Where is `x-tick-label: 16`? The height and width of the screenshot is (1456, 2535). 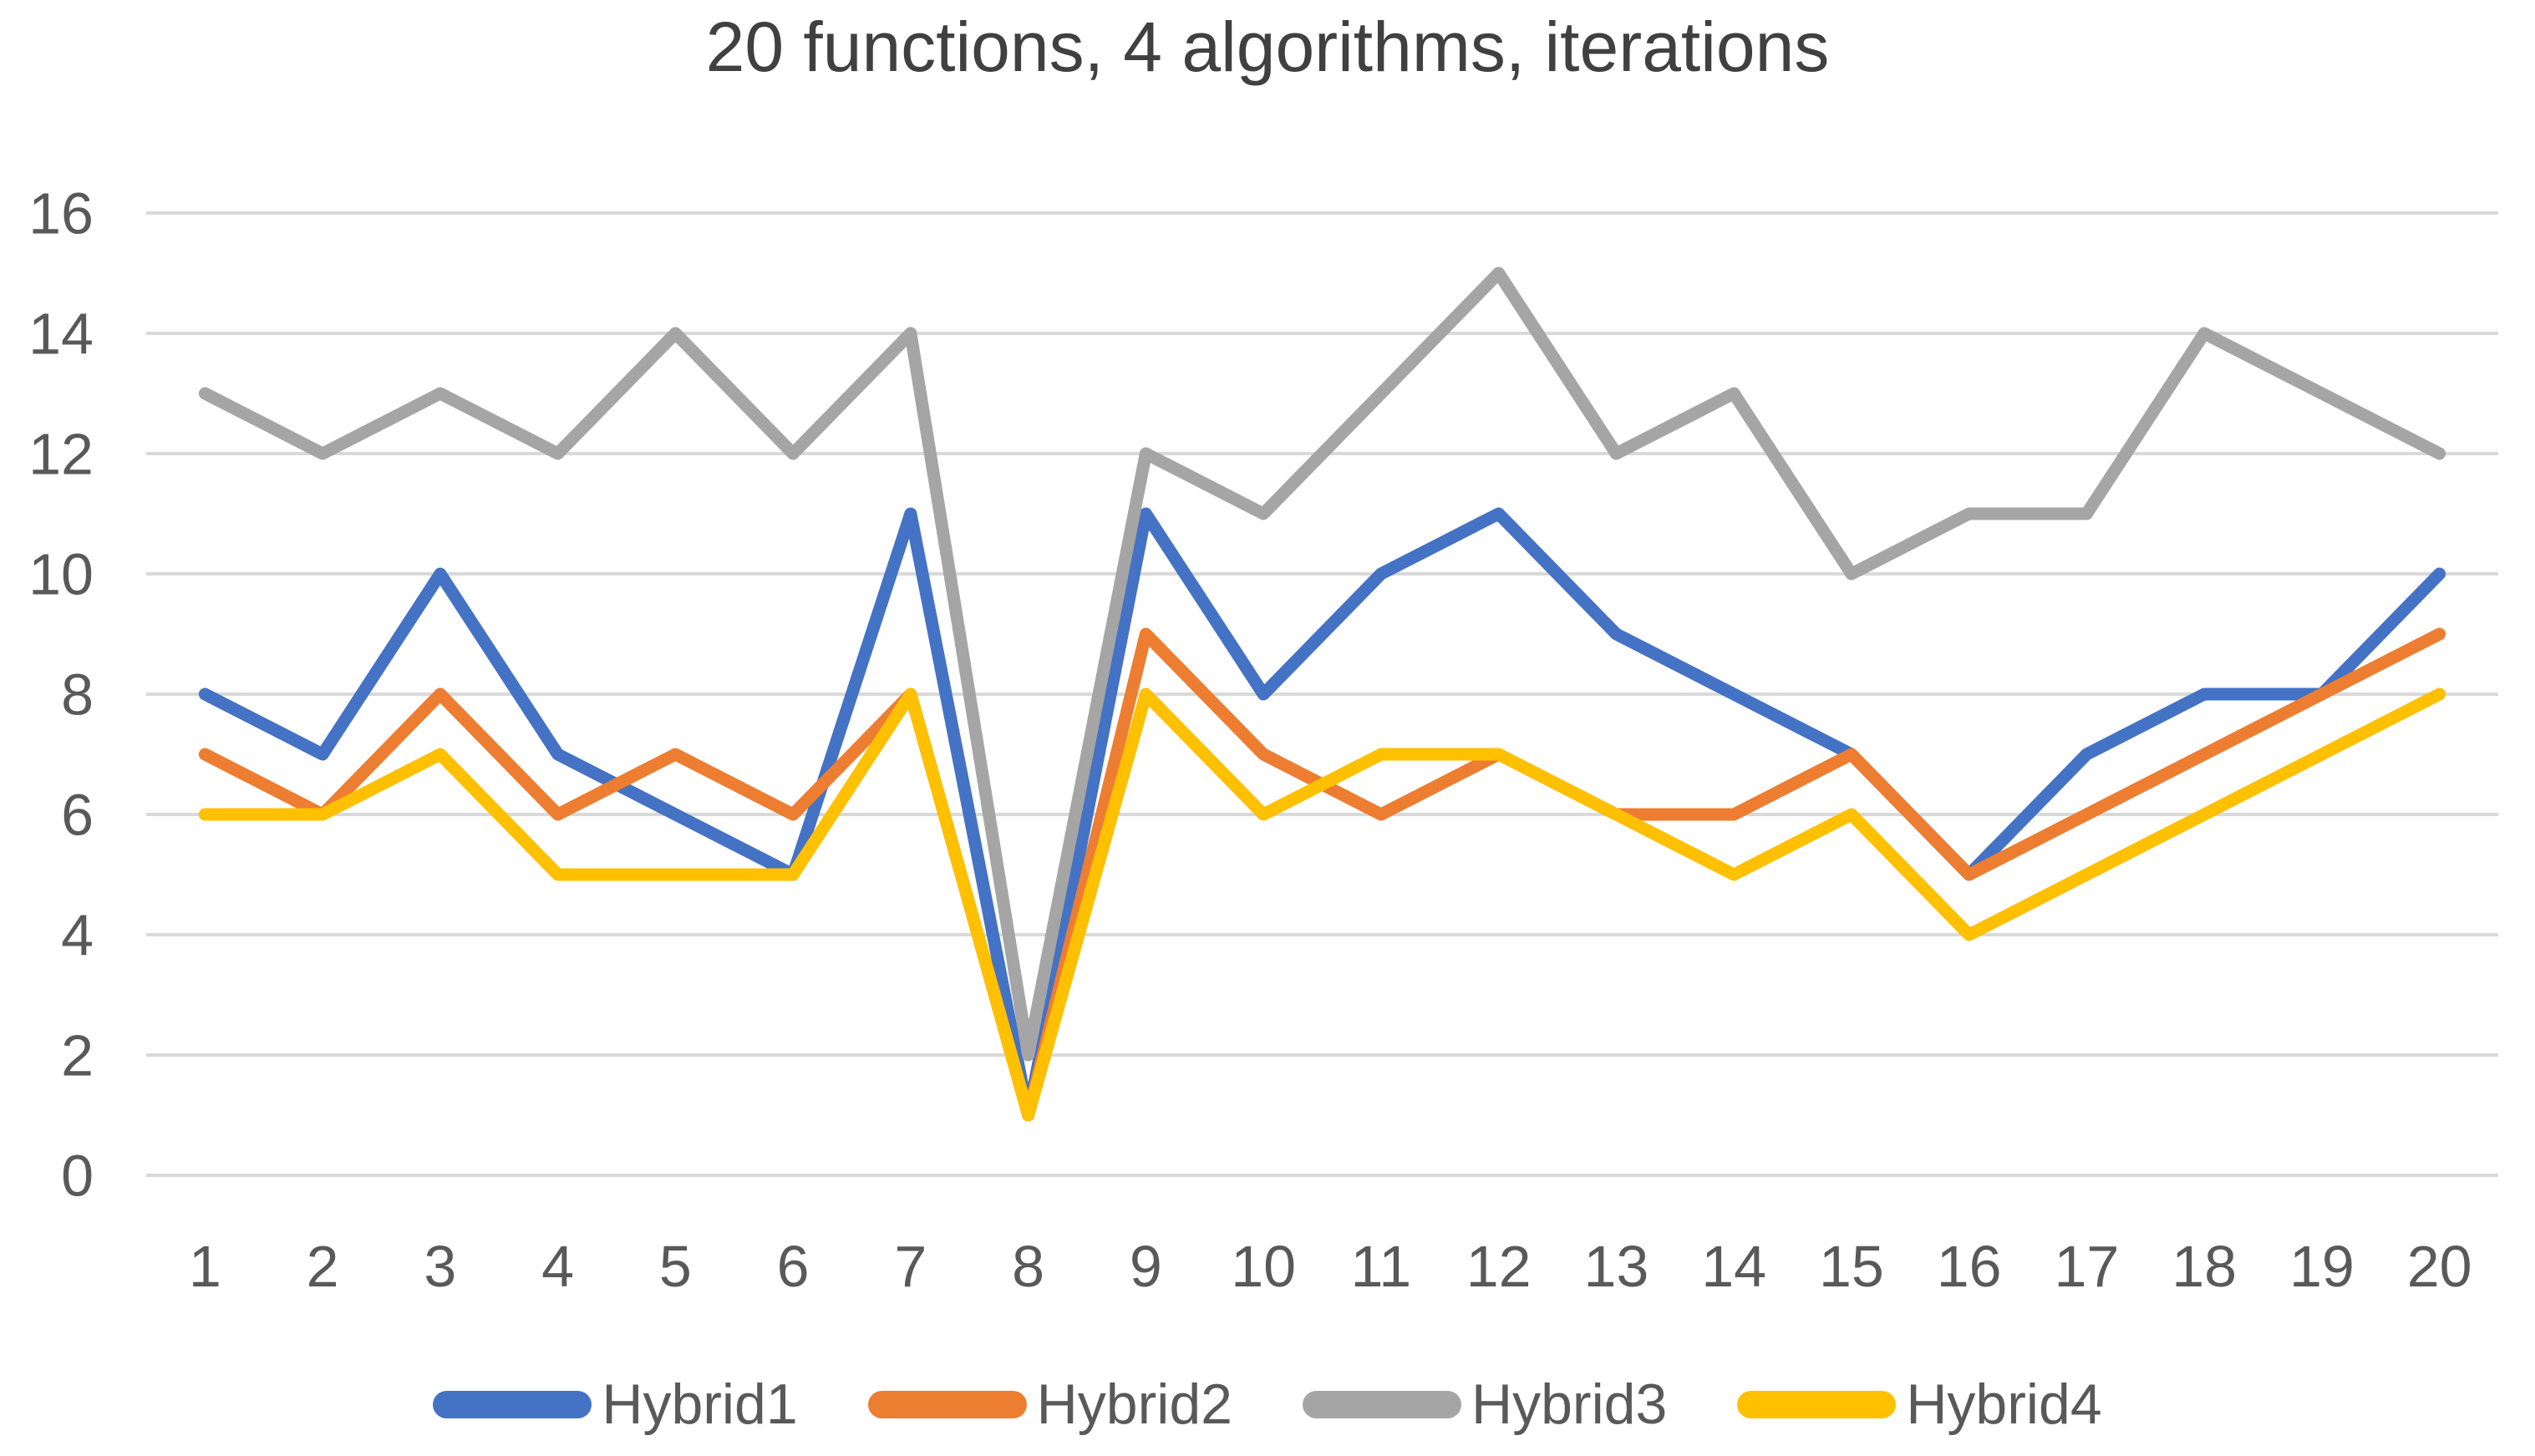 x-tick-label: 16 is located at coordinates (1969, 1266).